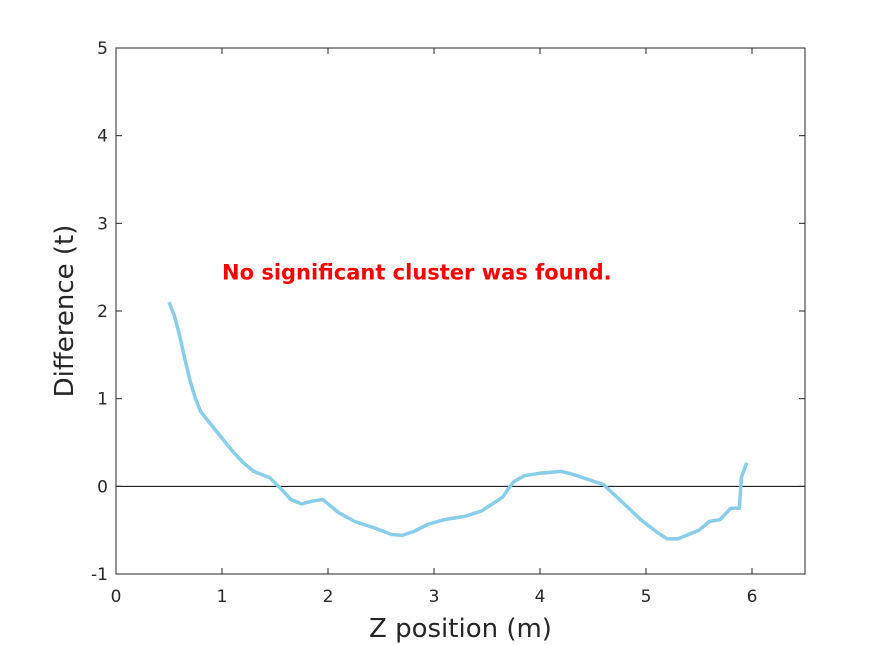 Image resolution: width=891 pixels, height=645 pixels. I want to click on x-tick-label: 0, so click(116, 597).